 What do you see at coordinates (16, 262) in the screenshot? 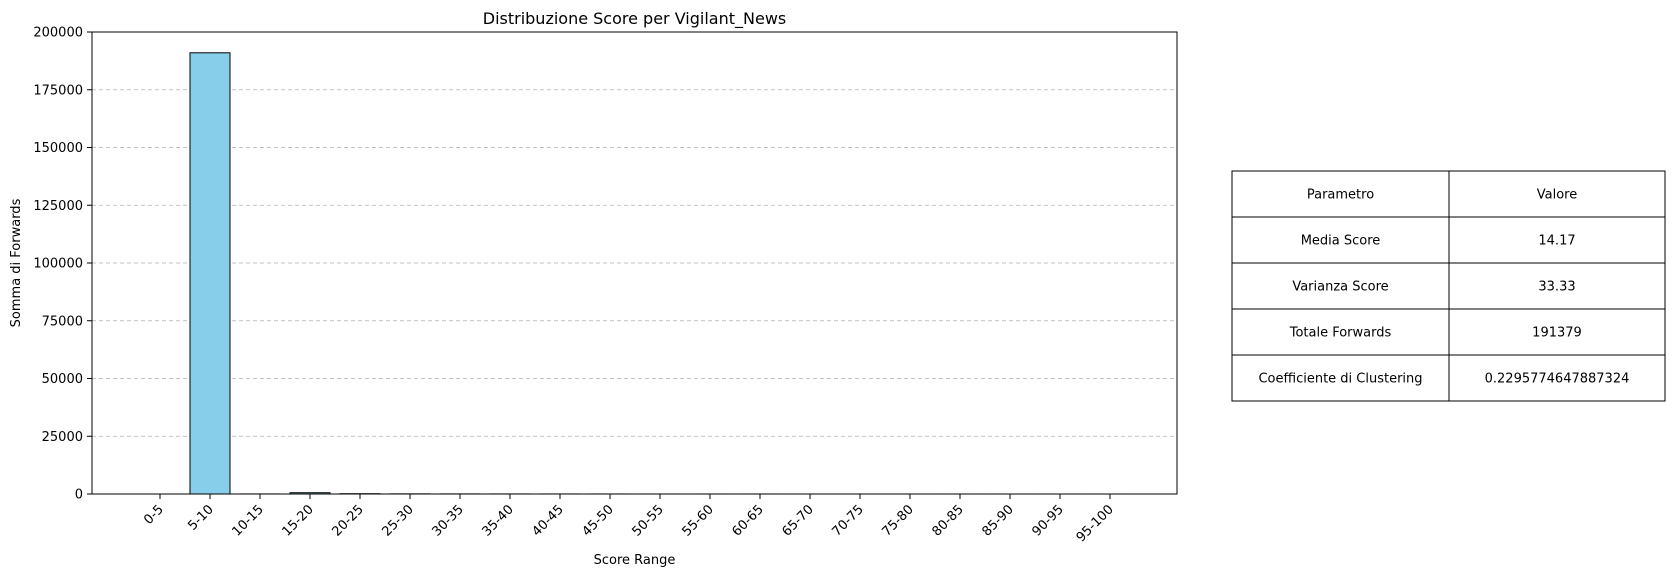
I see `y-axis-label: Somma di Forwards` at bounding box center [16, 262].